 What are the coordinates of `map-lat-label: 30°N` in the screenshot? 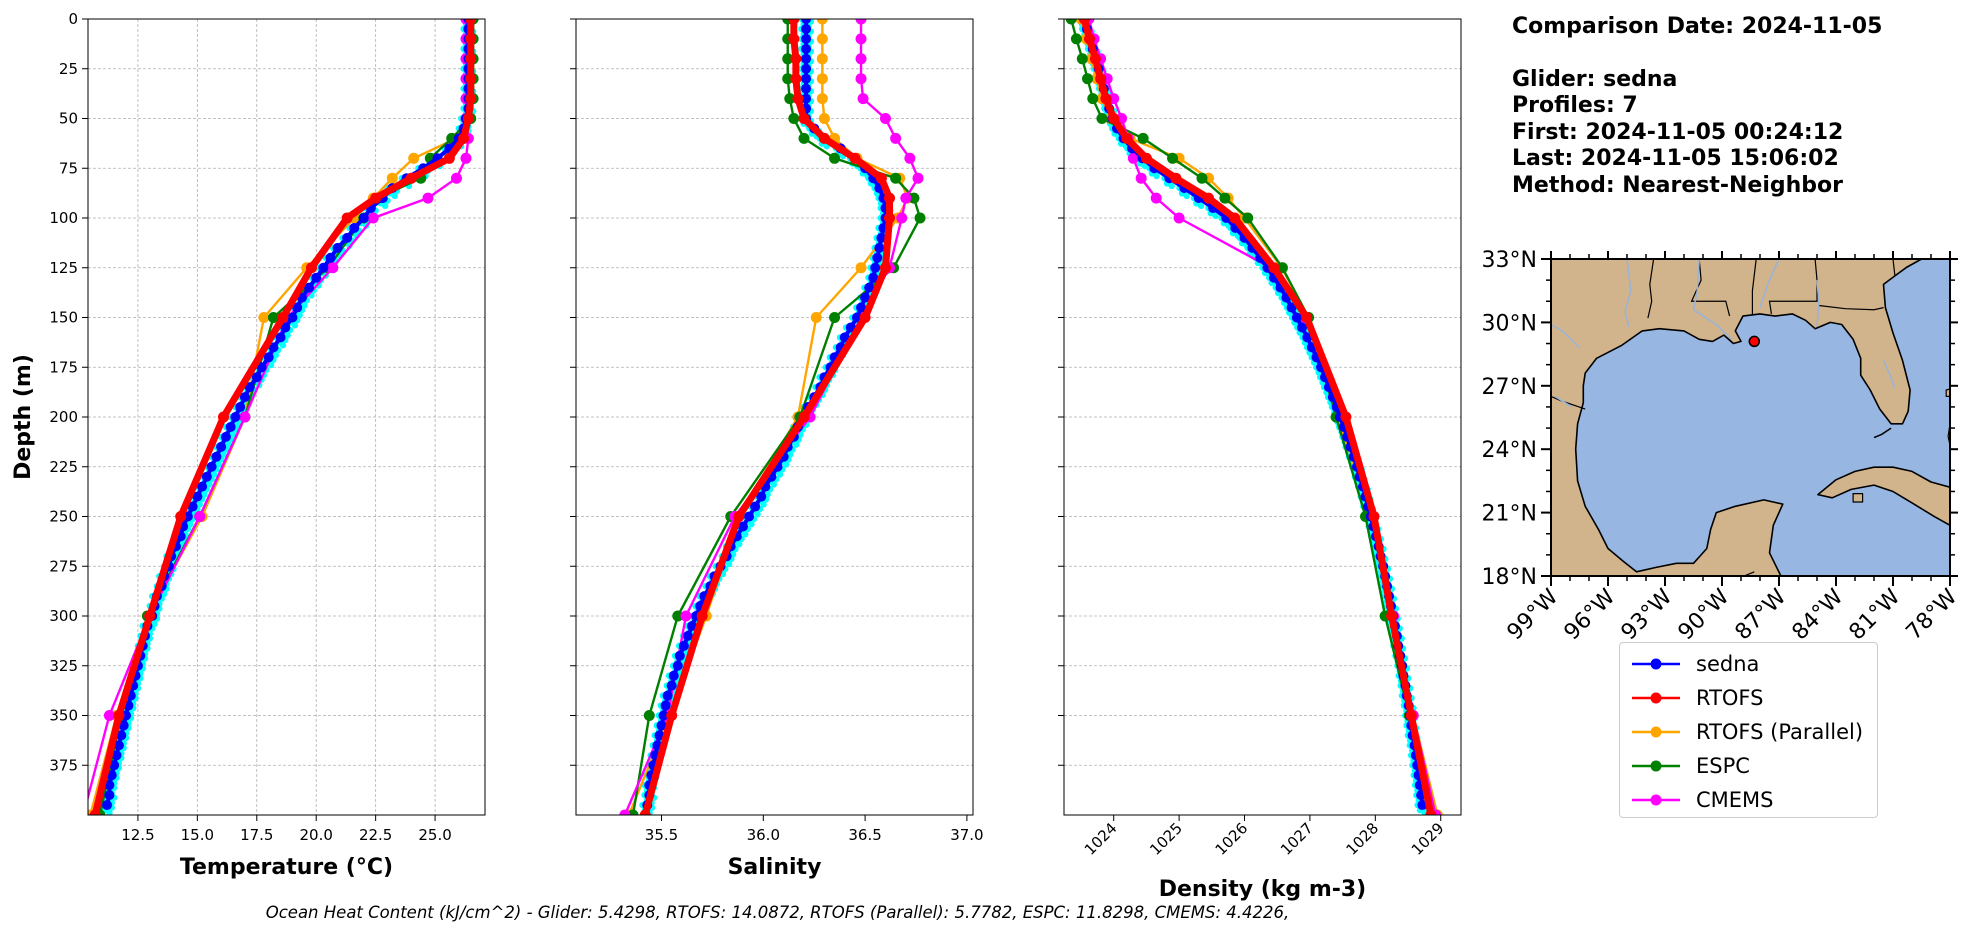 It's located at (1509, 323).